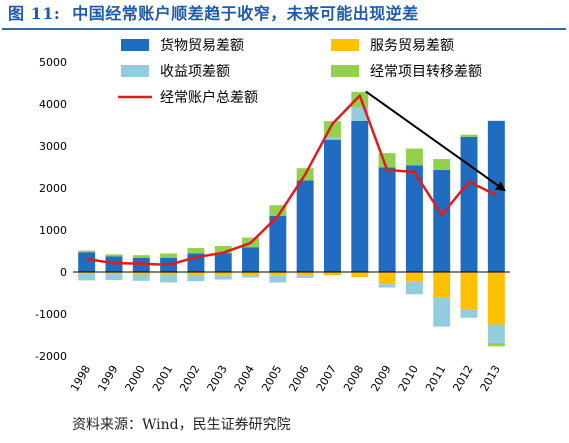 This screenshot has height=443, width=569. I want to click on x-tick-label: 2012, so click(462, 378).